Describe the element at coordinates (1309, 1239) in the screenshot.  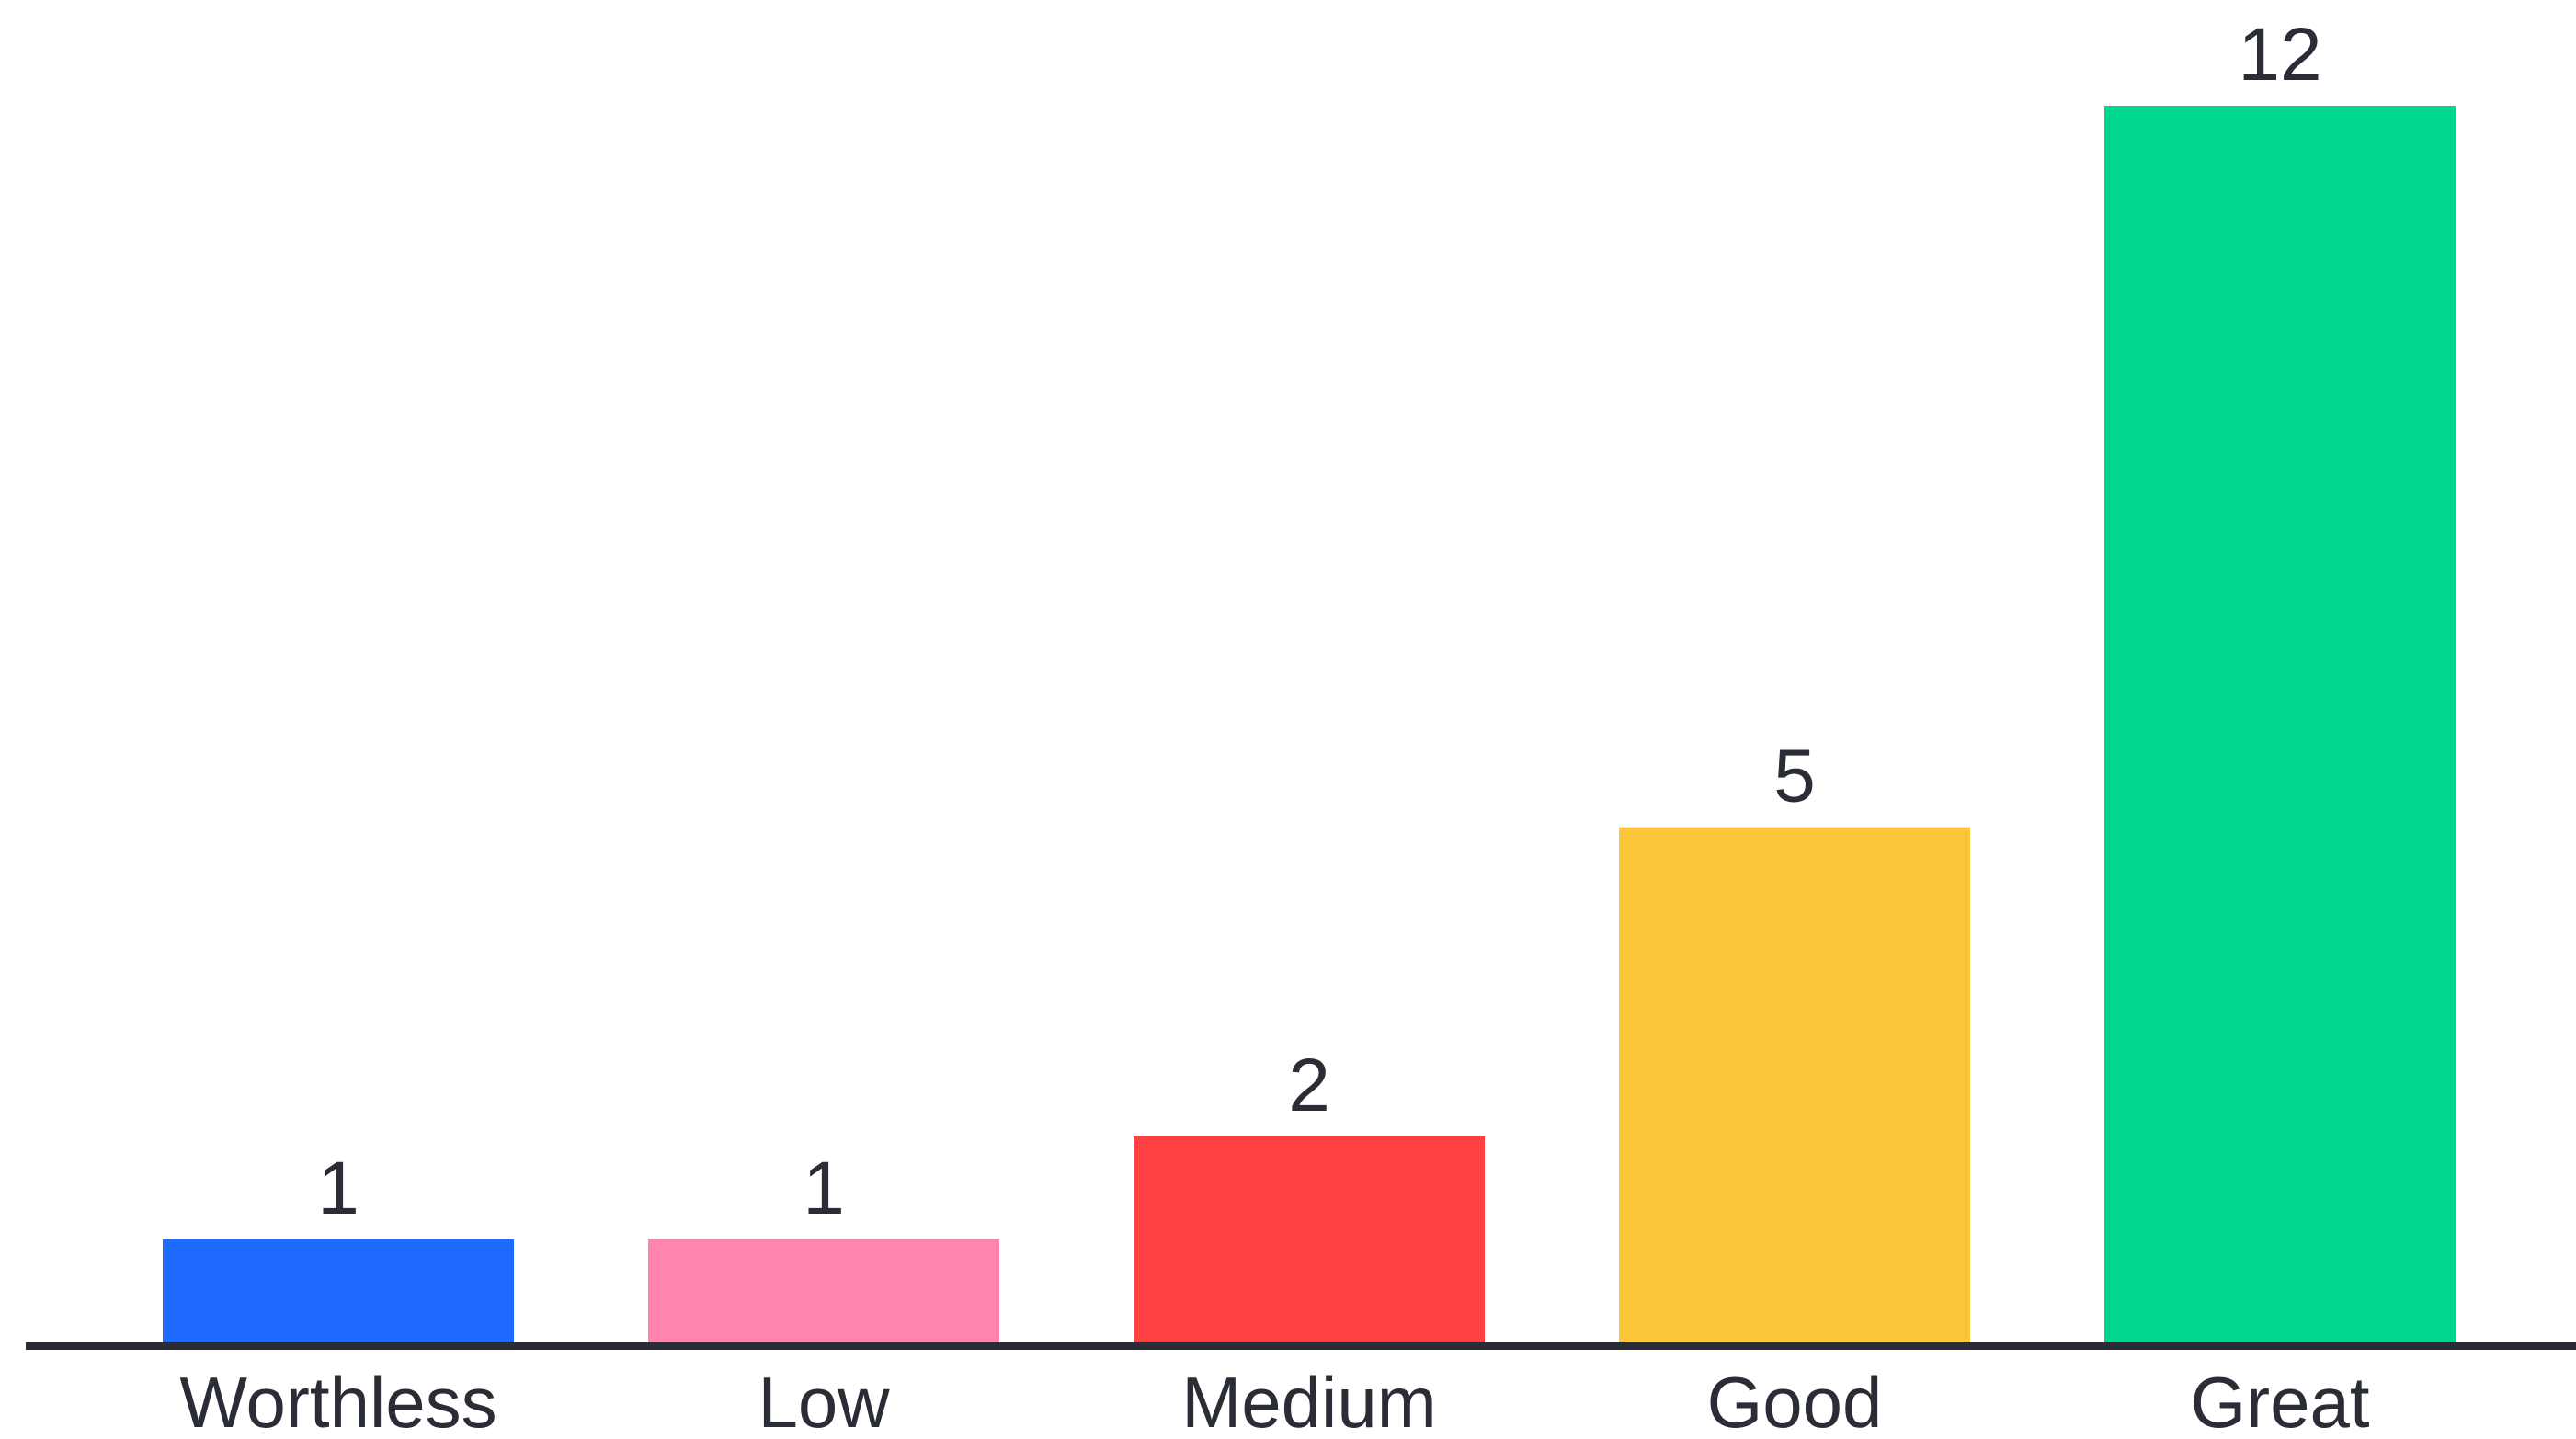
I see `bar-medium` at that location.